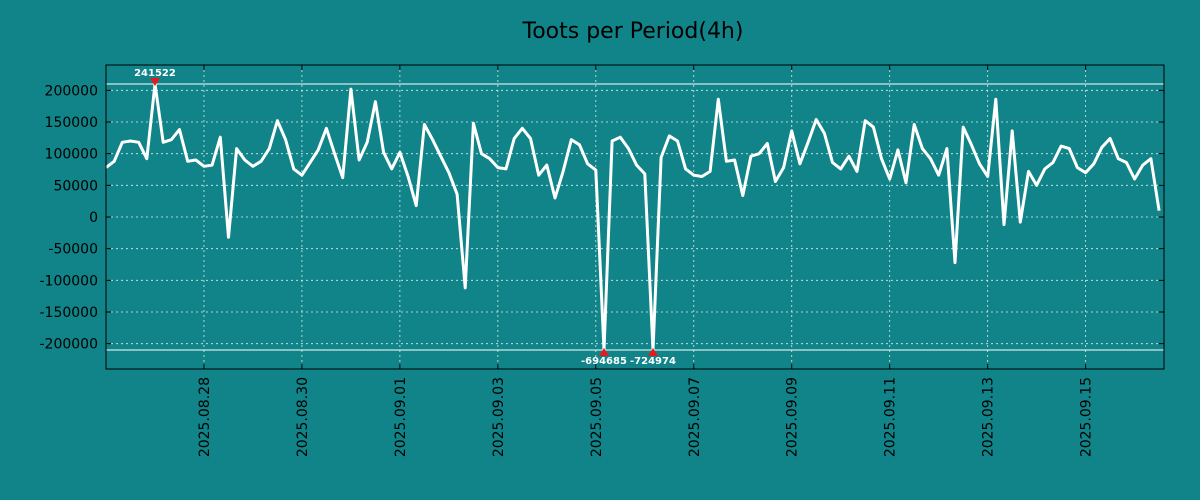 The image size is (1200, 500). I want to click on max-annotation: 241522, so click(155, 73).